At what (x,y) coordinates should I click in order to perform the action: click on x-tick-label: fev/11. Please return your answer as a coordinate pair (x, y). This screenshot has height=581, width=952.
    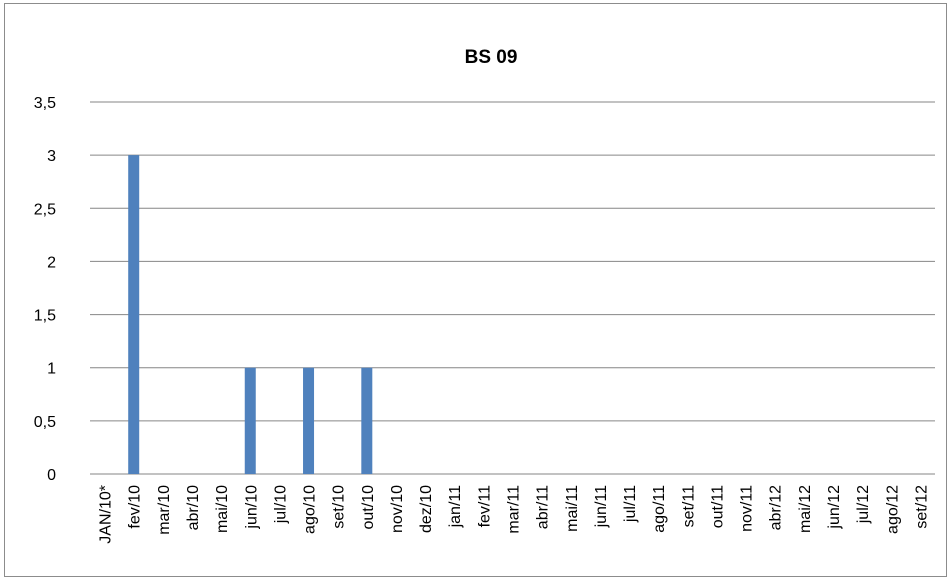
    Looking at the image, I should click on (484, 506).